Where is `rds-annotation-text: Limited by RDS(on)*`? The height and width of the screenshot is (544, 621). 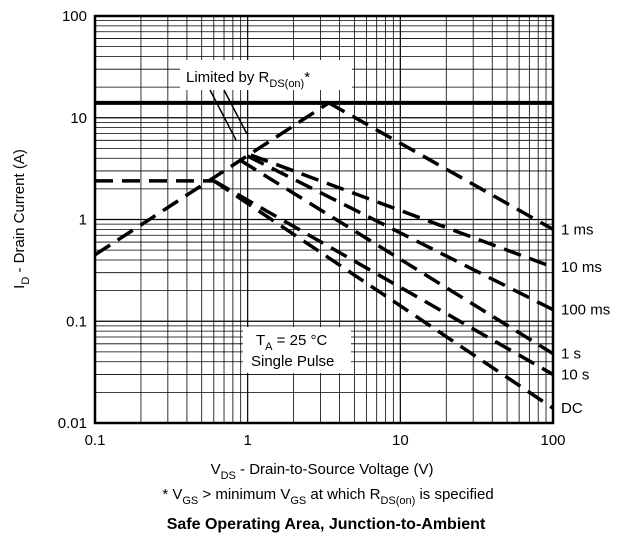 rds-annotation-text: Limited by RDS(on)* is located at coordinates (248, 79).